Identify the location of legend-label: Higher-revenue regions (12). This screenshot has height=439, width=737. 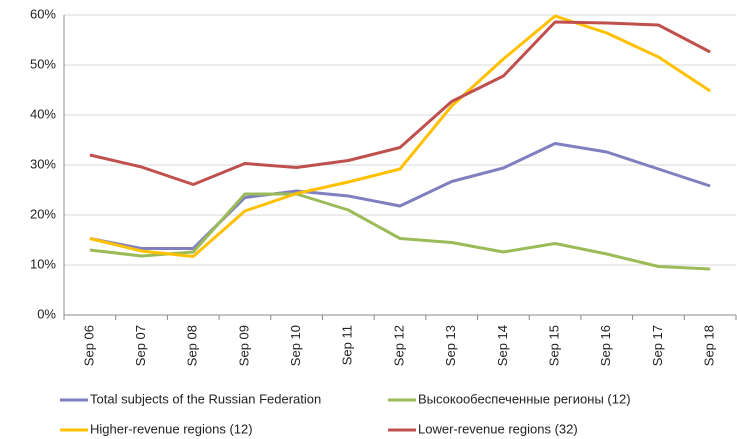
(171, 428).